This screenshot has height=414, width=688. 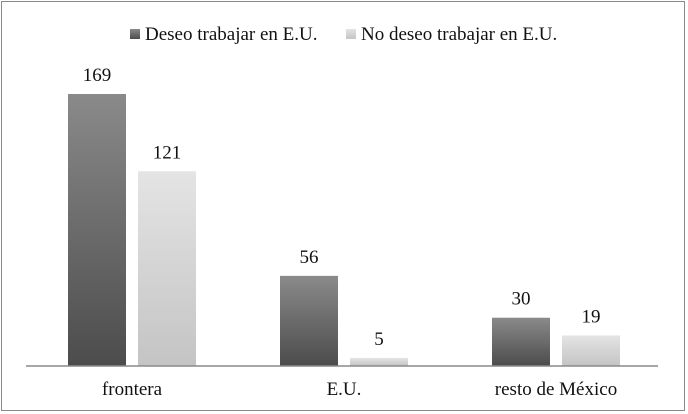 What do you see at coordinates (459, 34) in the screenshot?
I see `legend-label-1: No deseo trabajar en E.U.` at bounding box center [459, 34].